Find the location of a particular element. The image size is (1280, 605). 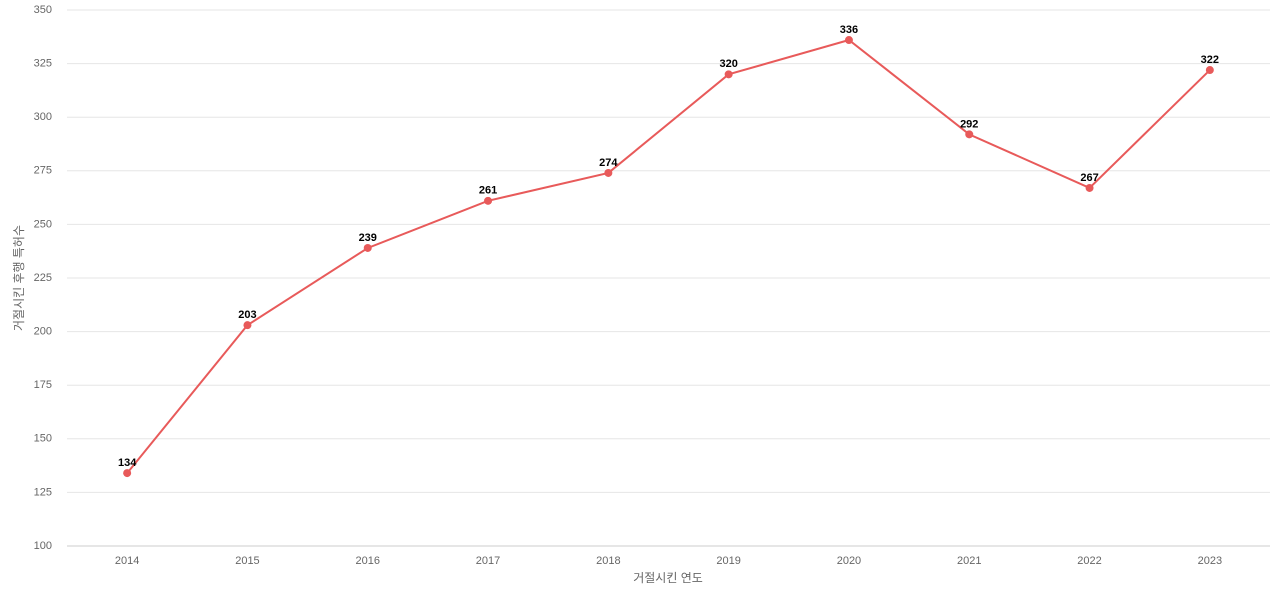

y-tick-label: 325 is located at coordinates (43, 64).